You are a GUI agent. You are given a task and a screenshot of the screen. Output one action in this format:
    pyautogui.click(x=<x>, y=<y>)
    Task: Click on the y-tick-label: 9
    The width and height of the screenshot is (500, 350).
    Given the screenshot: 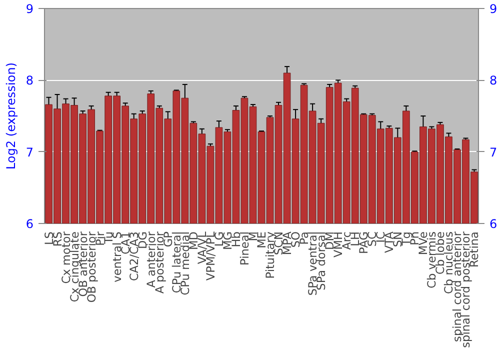 What is the action you would take?
    pyautogui.click(x=30, y=9)
    